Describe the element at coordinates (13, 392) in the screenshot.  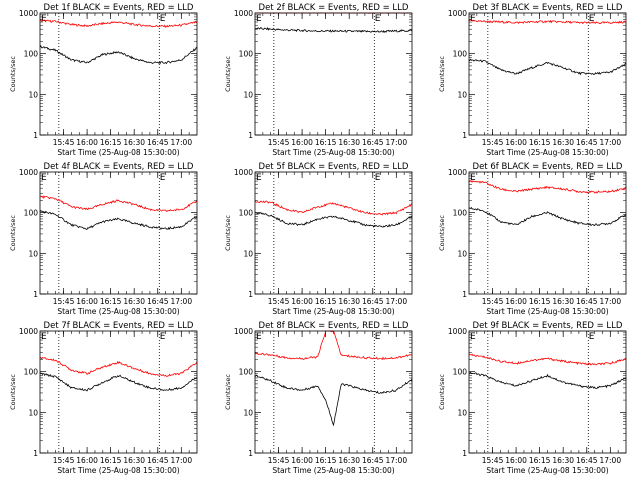
I see `y-axis-label: Counts/sec` at that location.